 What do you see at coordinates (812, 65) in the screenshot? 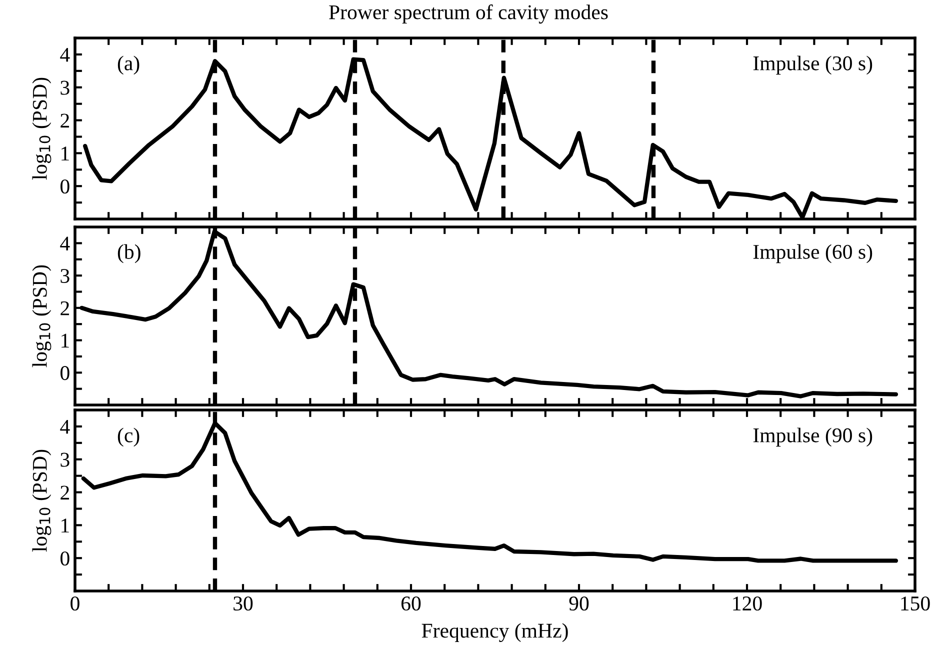
I see `annotation: Impulse (30 s)` at bounding box center [812, 65].